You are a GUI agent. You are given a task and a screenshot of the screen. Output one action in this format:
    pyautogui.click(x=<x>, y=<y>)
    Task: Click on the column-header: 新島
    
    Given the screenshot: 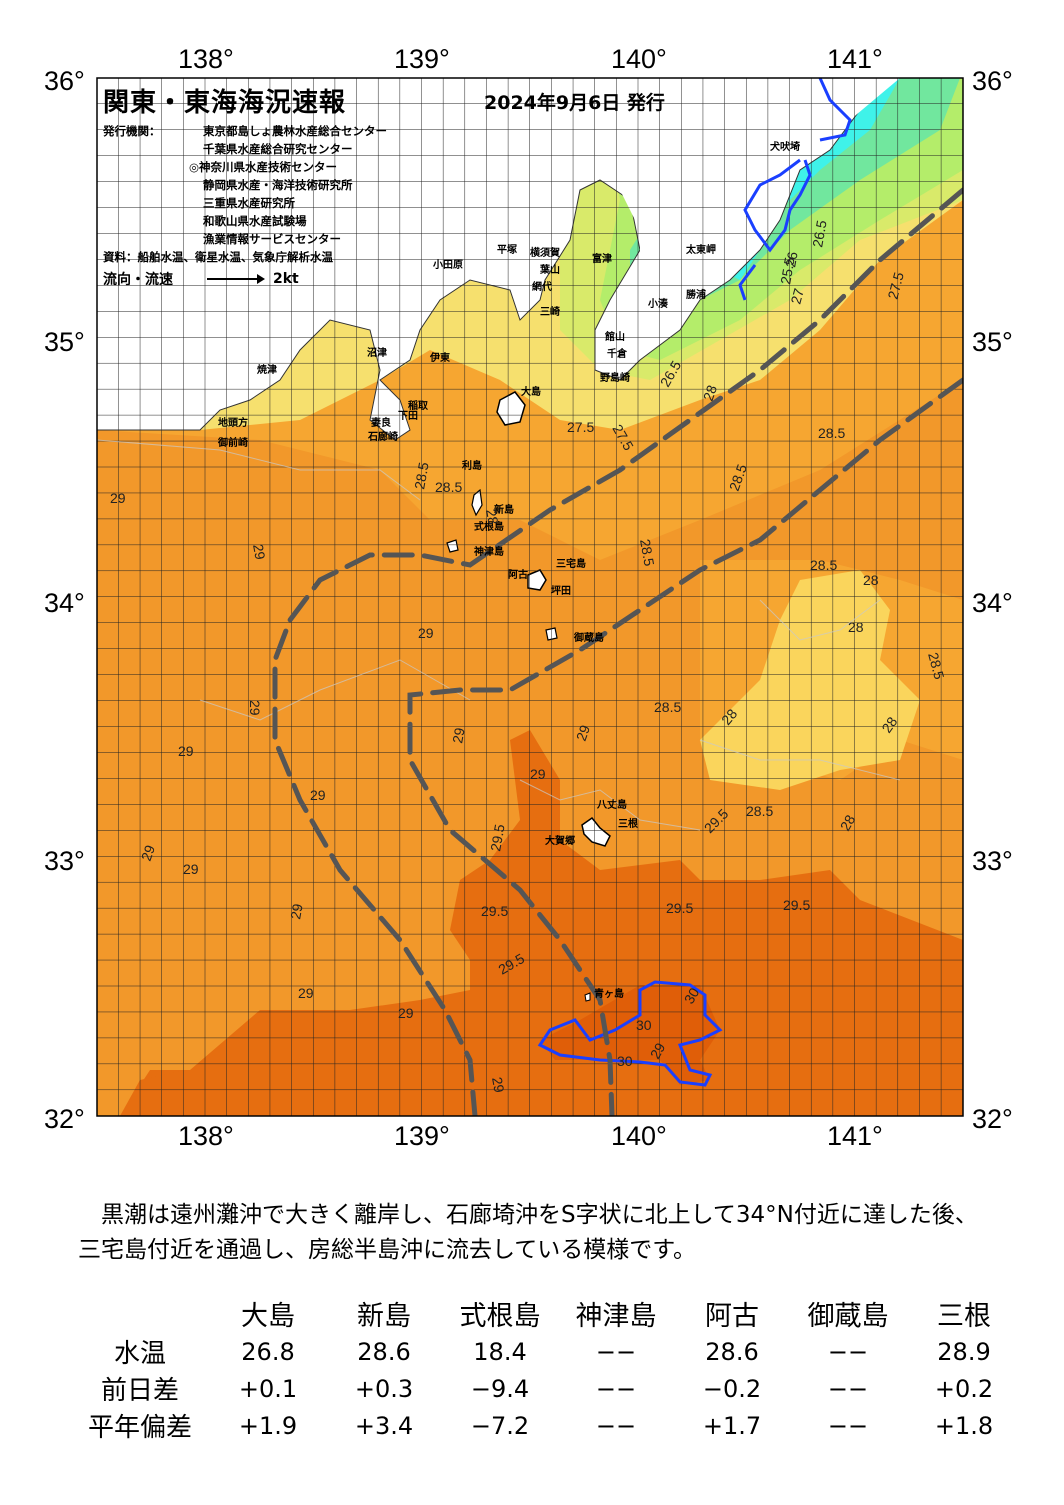 What is the action you would take?
    pyautogui.click(x=384, y=1316)
    